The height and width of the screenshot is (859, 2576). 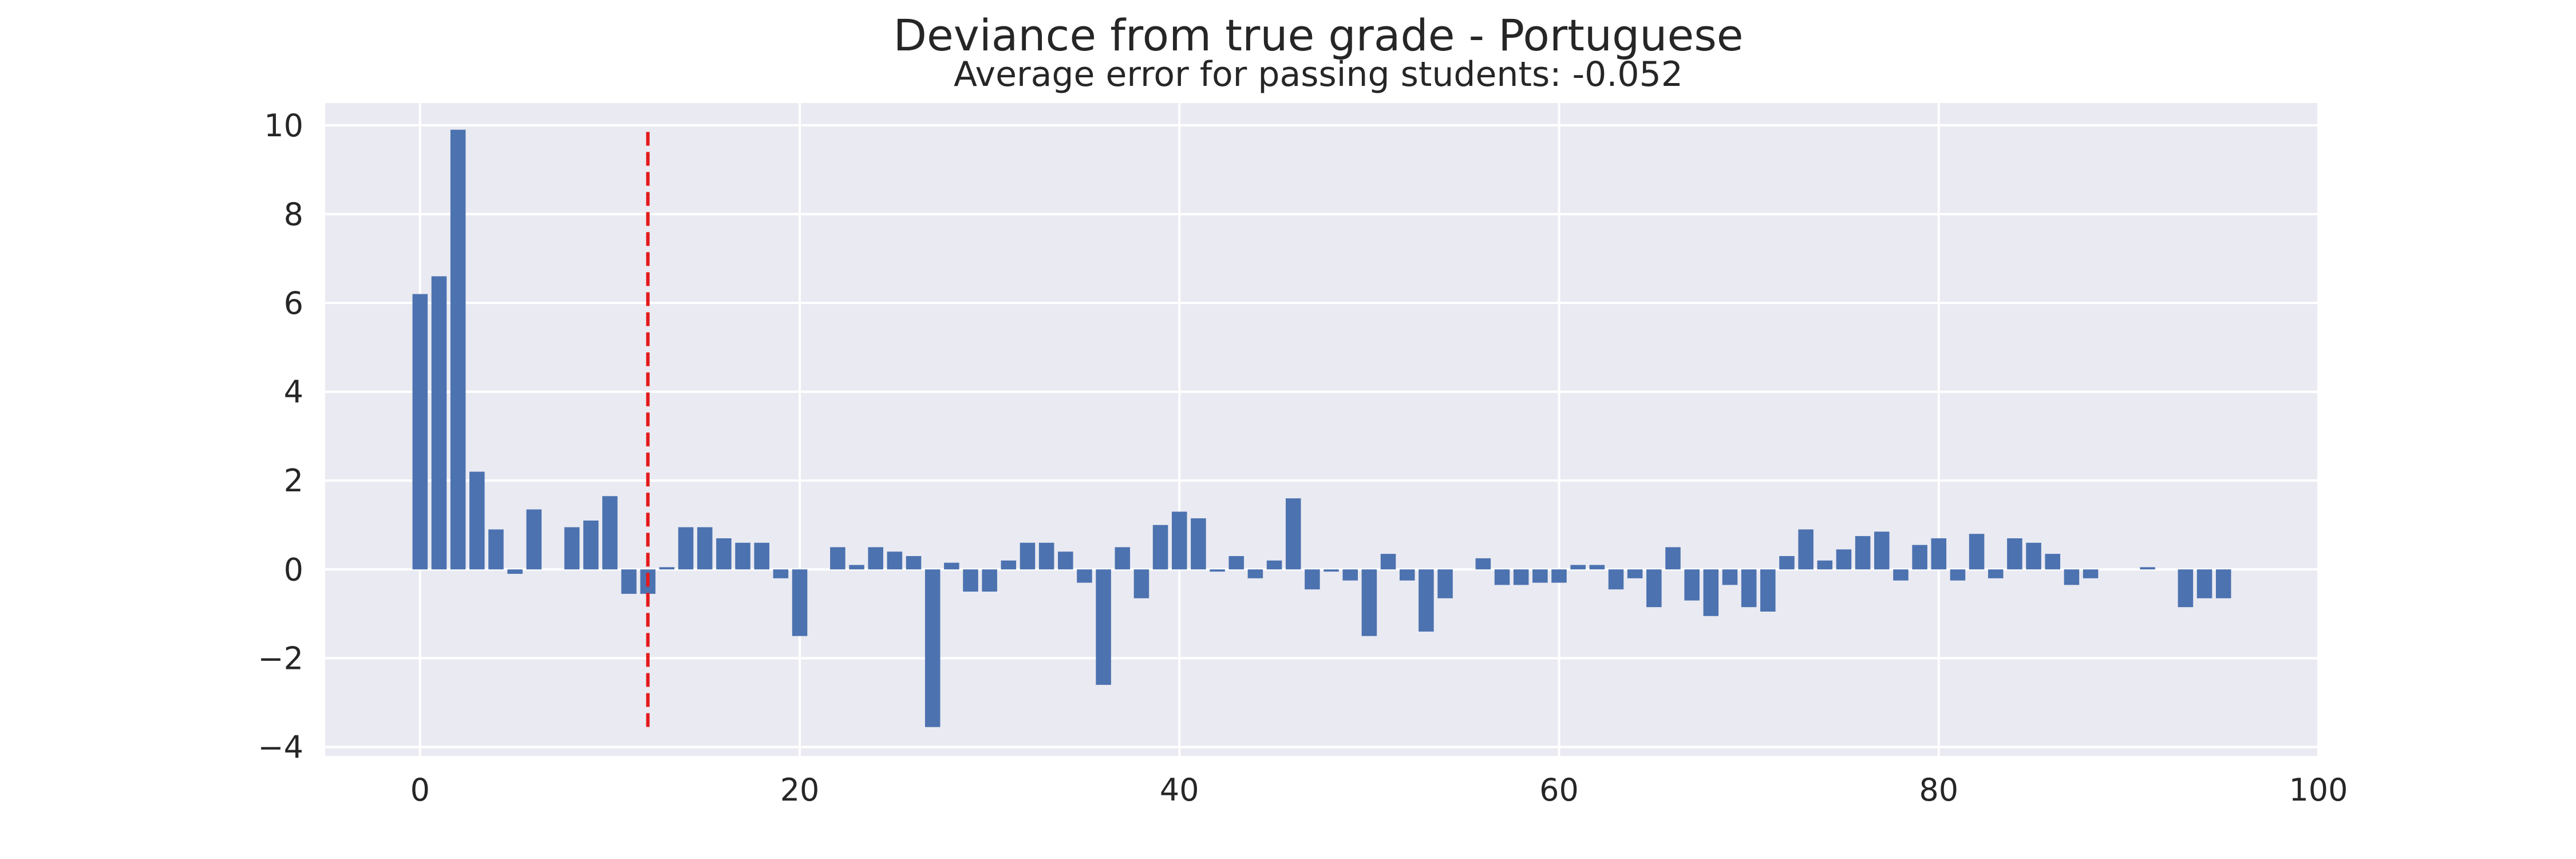 What do you see at coordinates (1559, 790) in the screenshot?
I see `x-tick-label: 60` at bounding box center [1559, 790].